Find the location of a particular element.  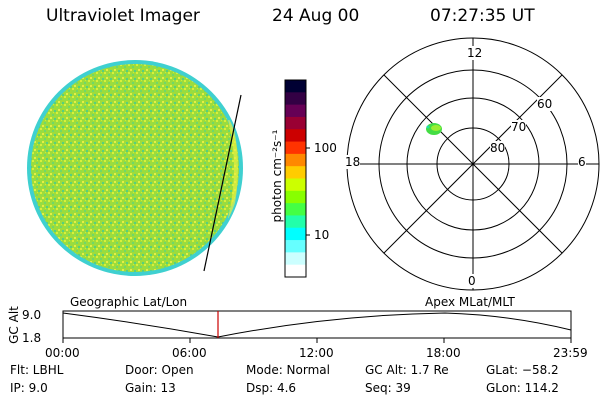

colorbar-frame is located at coordinates (295, 178).